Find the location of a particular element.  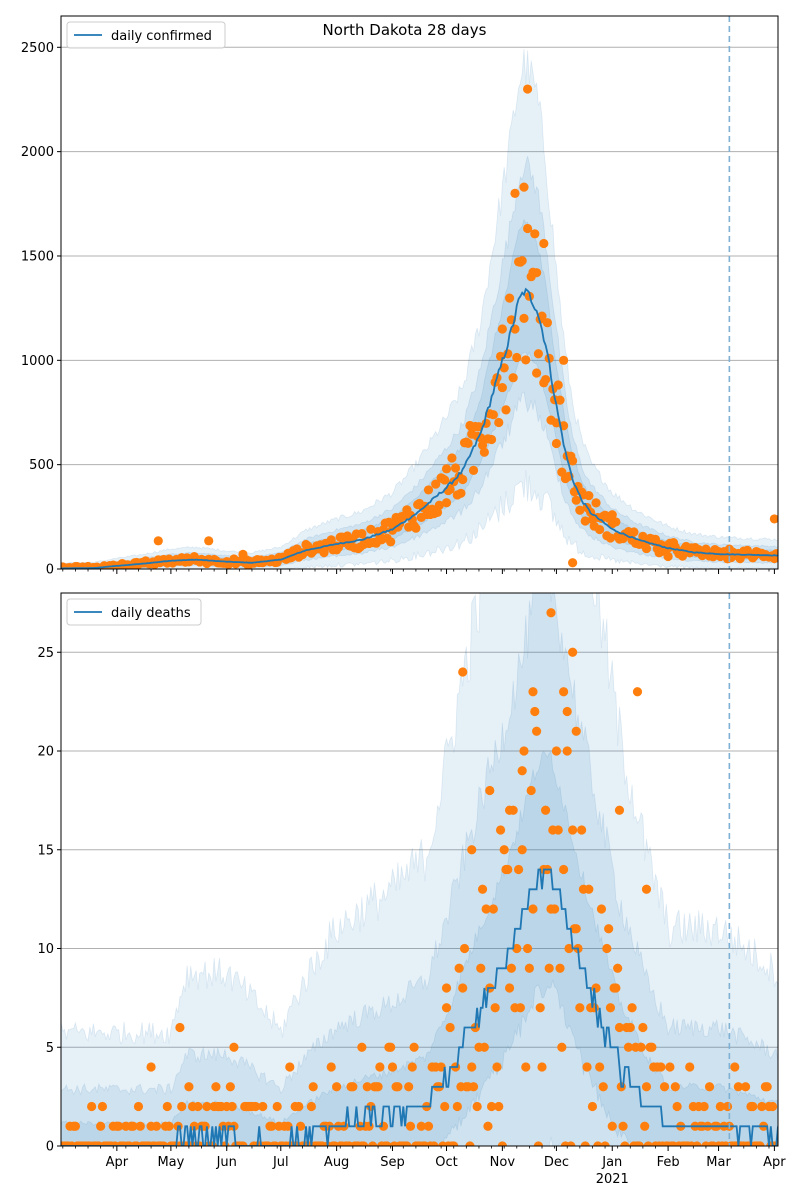

x-tick-label: Feb is located at coordinates (668, 1162).